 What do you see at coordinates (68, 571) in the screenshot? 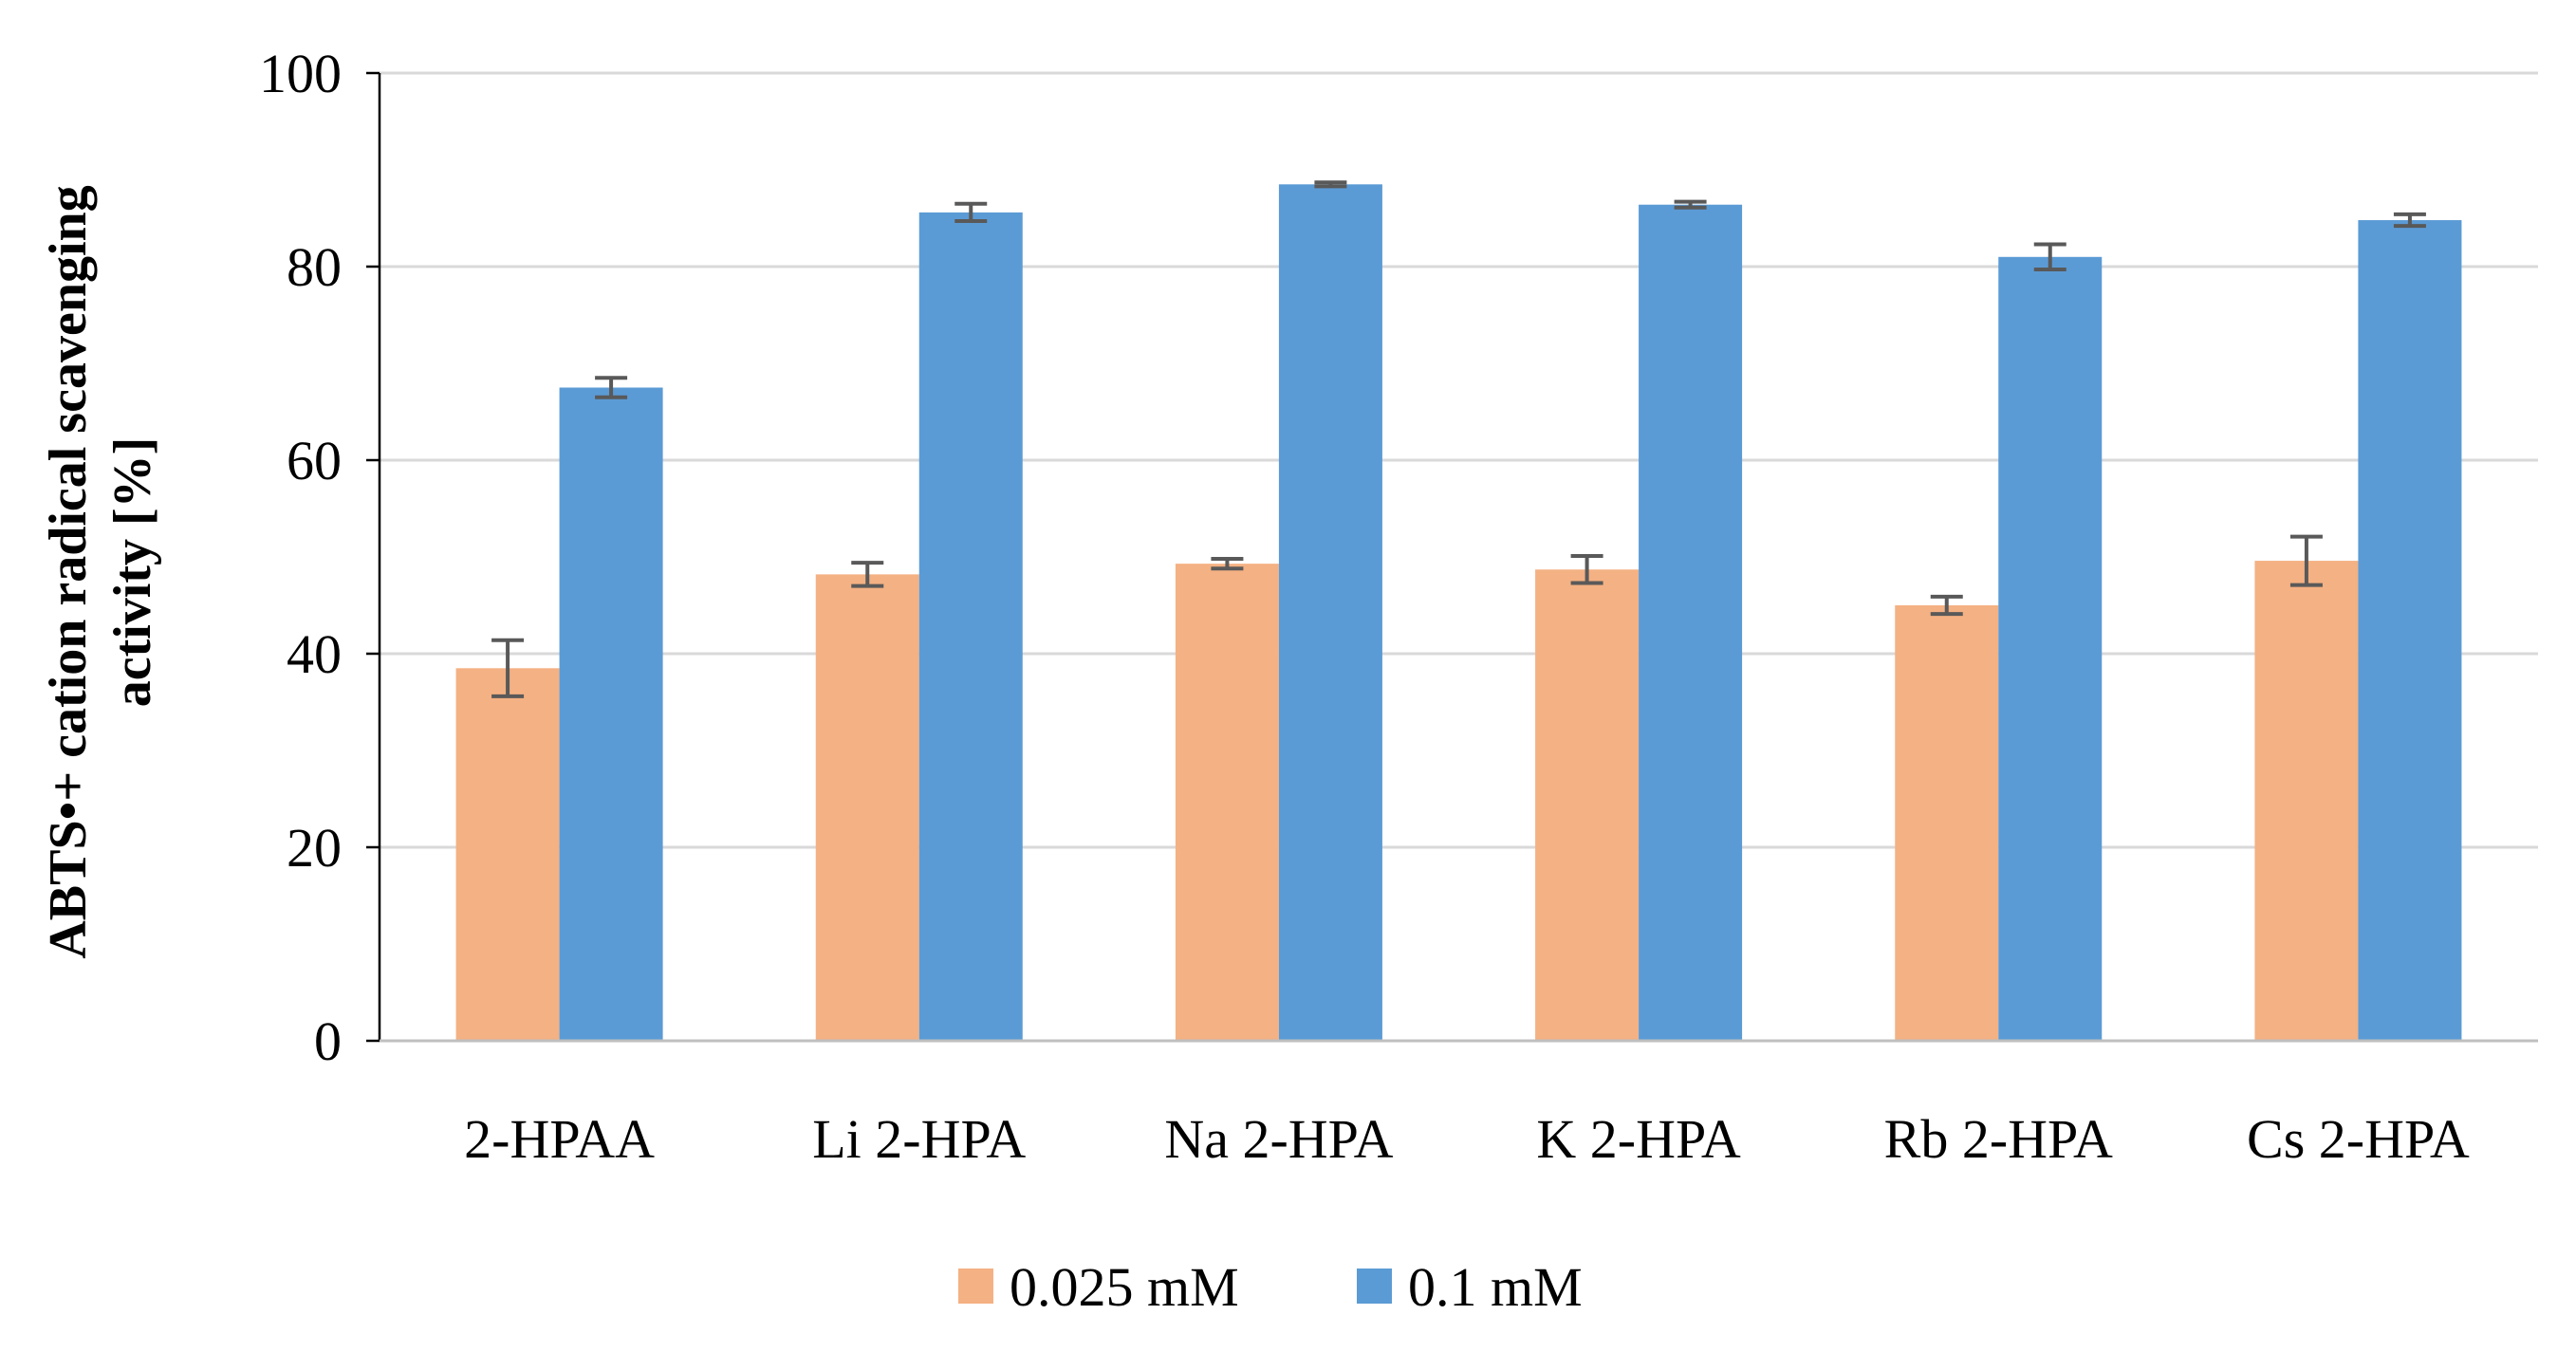
I see `y-axis-title-line1: ABTS•+ cation radical scavenging` at bounding box center [68, 571].